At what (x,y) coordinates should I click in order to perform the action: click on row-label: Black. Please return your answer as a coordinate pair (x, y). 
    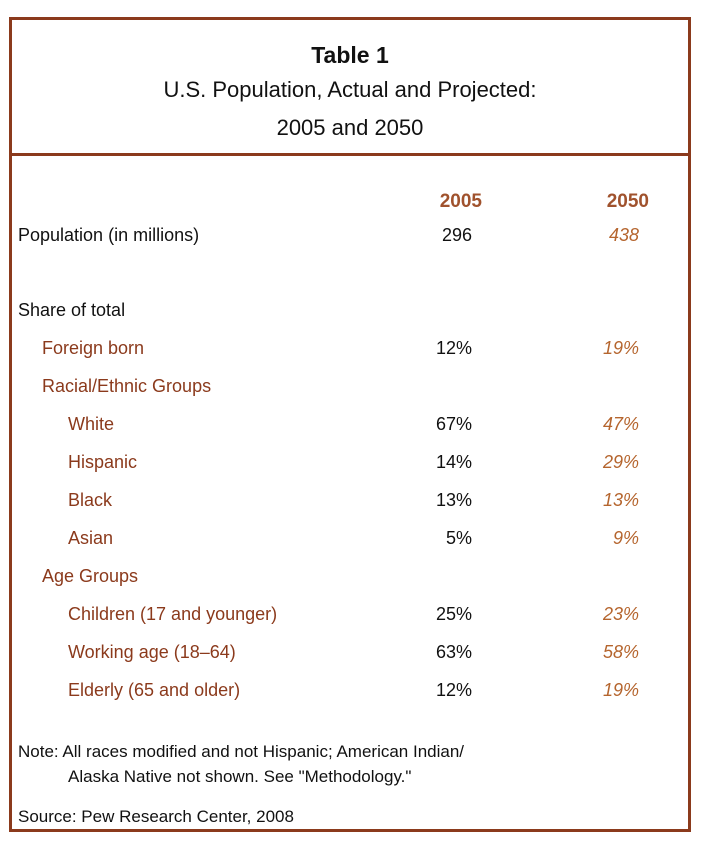
    Looking at the image, I should click on (90, 500).